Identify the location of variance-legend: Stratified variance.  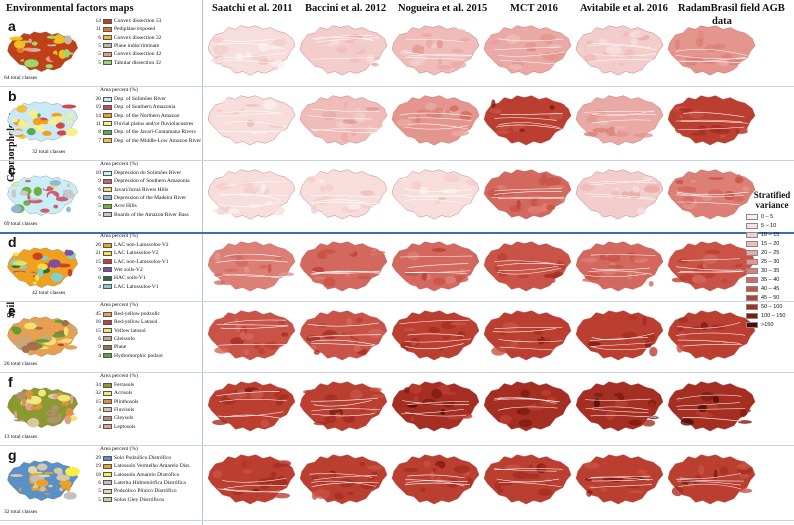
(768, 265).